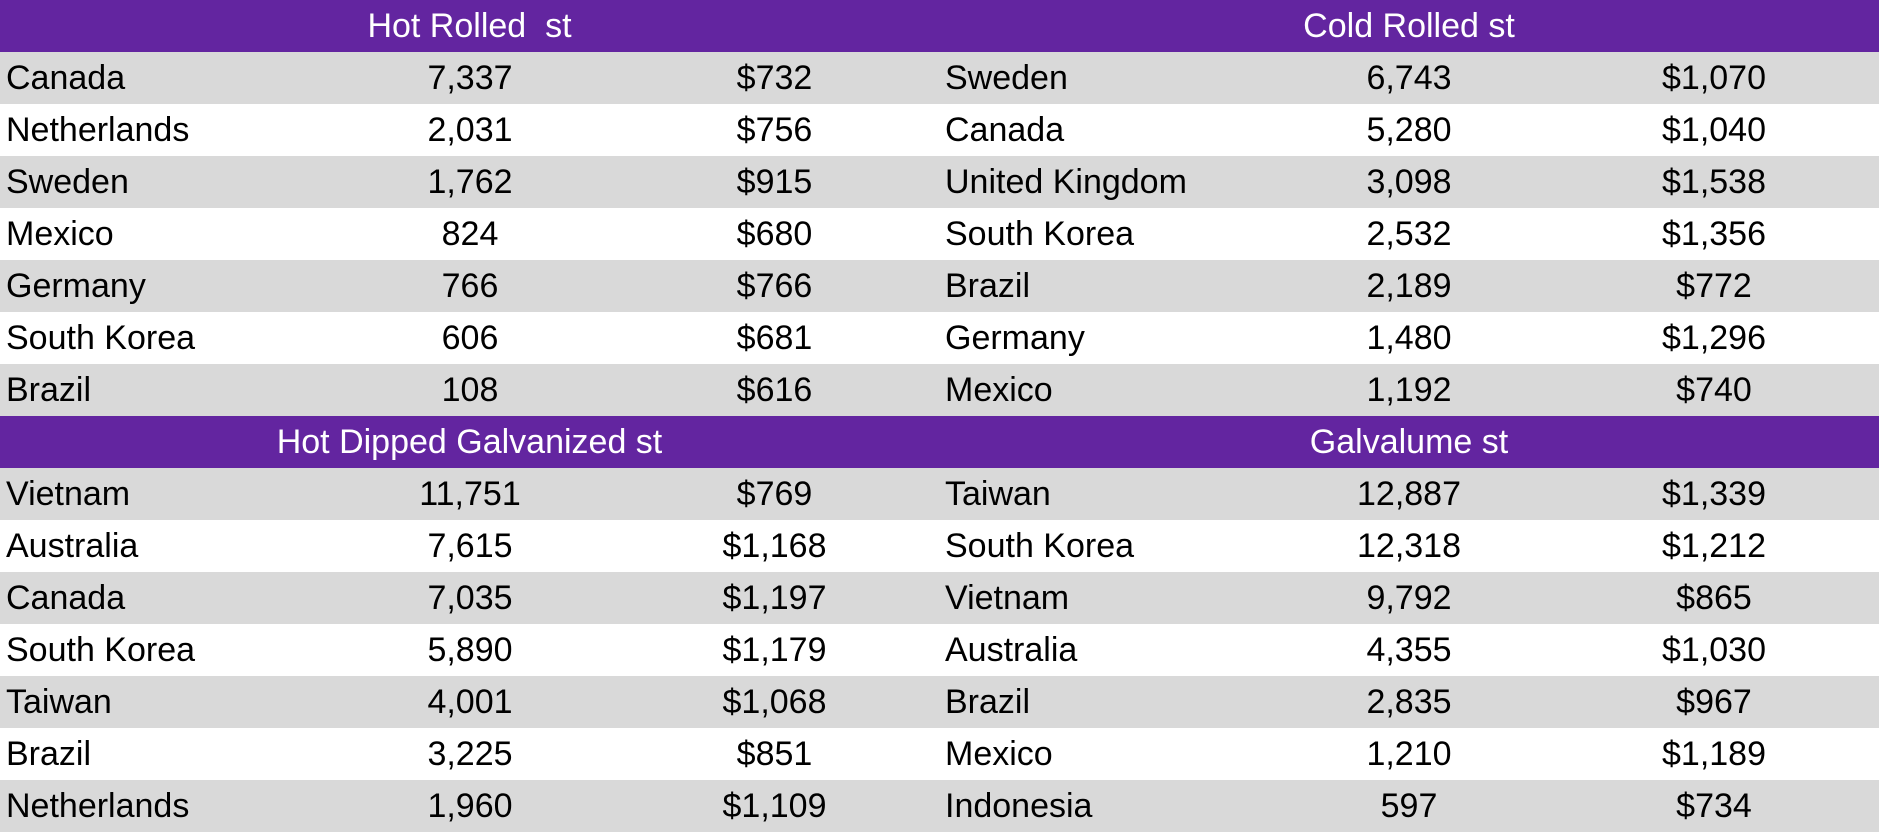  I want to click on section-title-galvalume-st: Galvalume st, so click(1409, 442).